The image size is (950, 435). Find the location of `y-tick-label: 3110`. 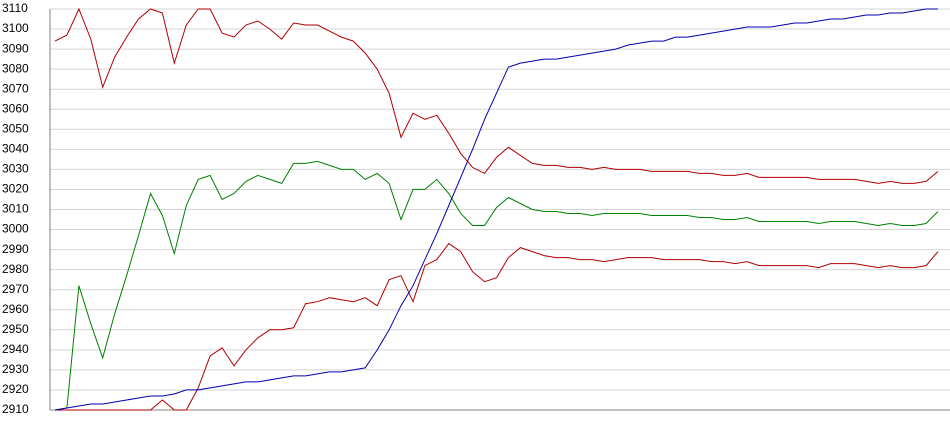

y-tick-label: 3110 is located at coordinates (15, 8).